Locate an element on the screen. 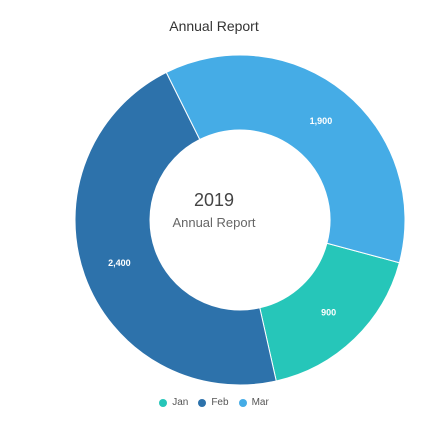  center-year: 2019 is located at coordinates (214, 200).